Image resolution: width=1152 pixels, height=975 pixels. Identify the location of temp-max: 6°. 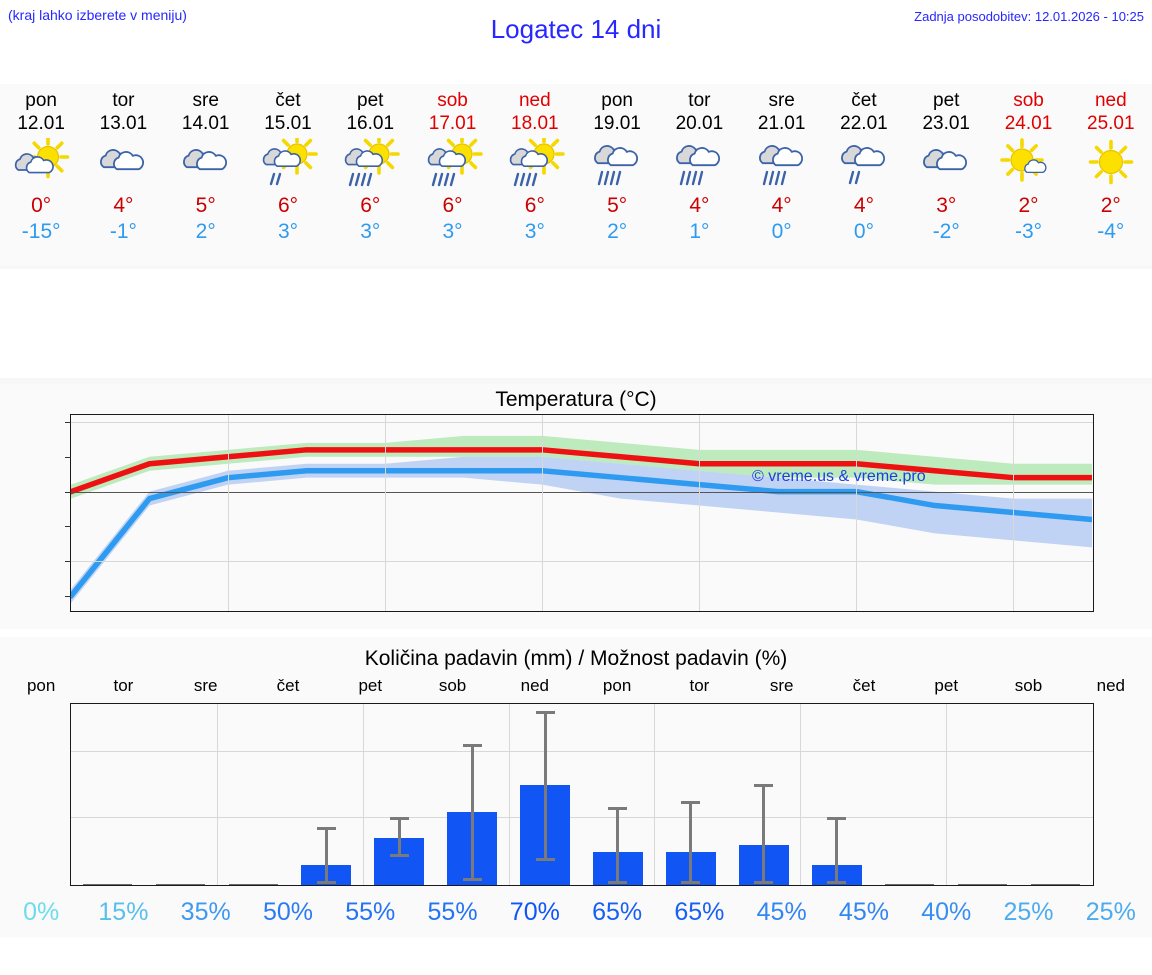
(452, 205).